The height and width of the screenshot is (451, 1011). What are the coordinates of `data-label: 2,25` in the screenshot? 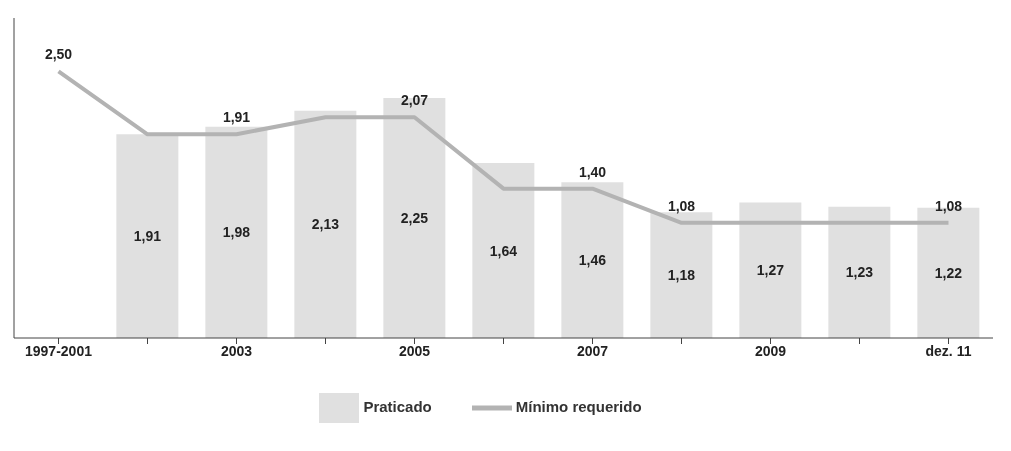 It's located at (414, 218).